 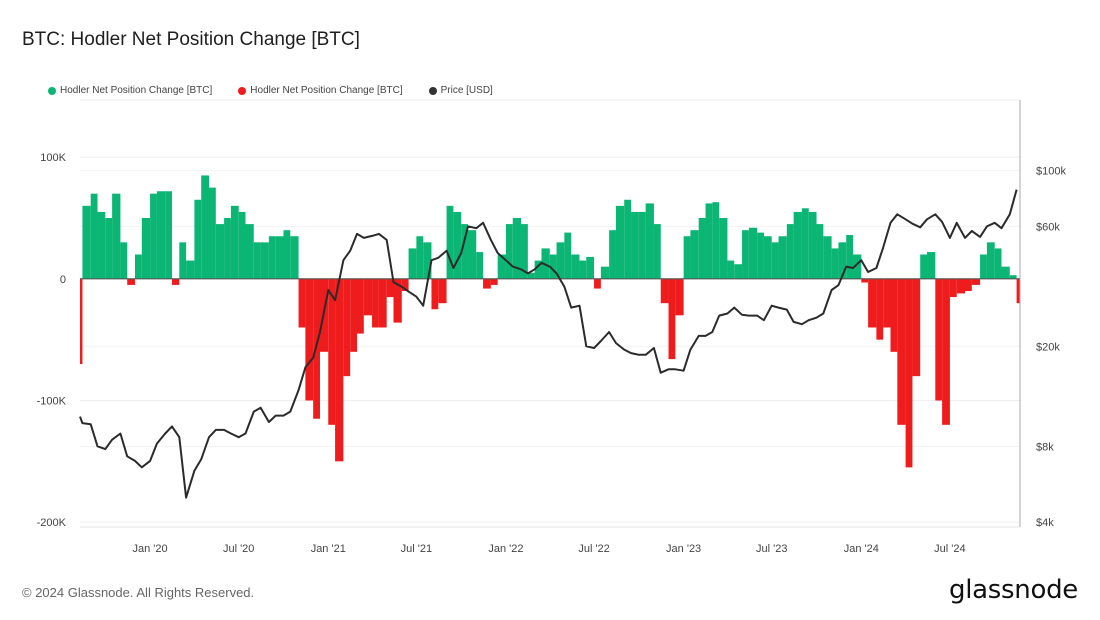 I want to click on x-tick-label: Jan '21, so click(x=328, y=549).